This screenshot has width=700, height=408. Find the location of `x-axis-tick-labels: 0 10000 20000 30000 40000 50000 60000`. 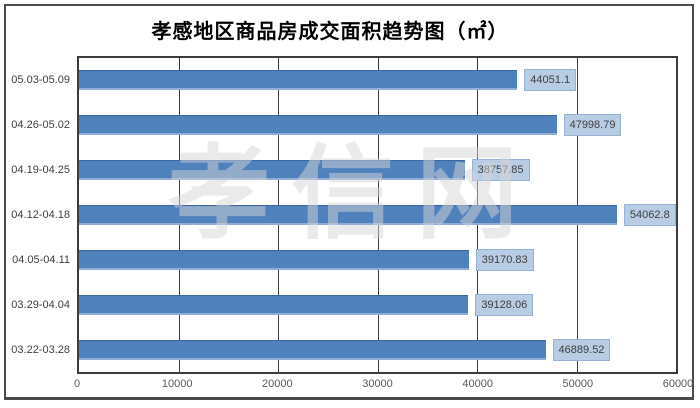

x-axis-tick-labels: 0 10000 20000 30000 40000 50000 60000 is located at coordinates (383, 387).